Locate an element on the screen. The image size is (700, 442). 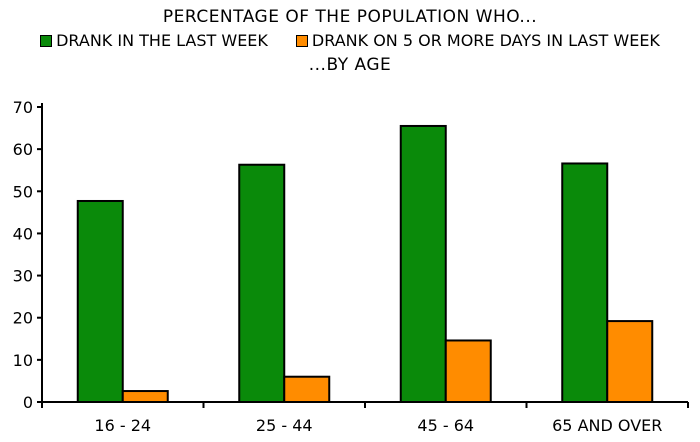
legend-item-series-1: DRANK IN THE LAST WEEK is located at coordinates (154, 41).